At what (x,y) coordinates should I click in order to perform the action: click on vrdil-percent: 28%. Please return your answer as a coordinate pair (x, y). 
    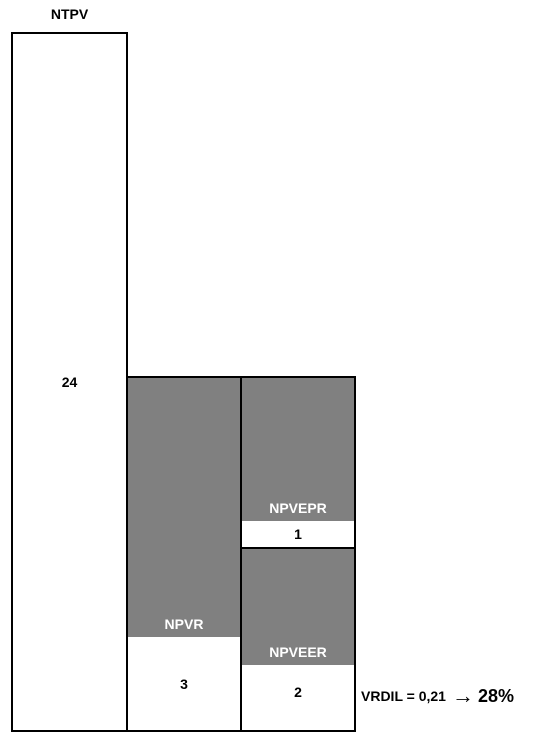
    Looking at the image, I should click on (495, 695).